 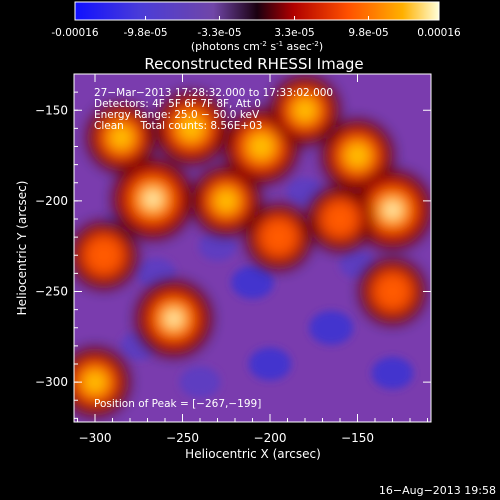 What do you see at coordinates (51, 201) in the screenshot?
I see `y-tick-label: −200` at bounding box center [51, 201].